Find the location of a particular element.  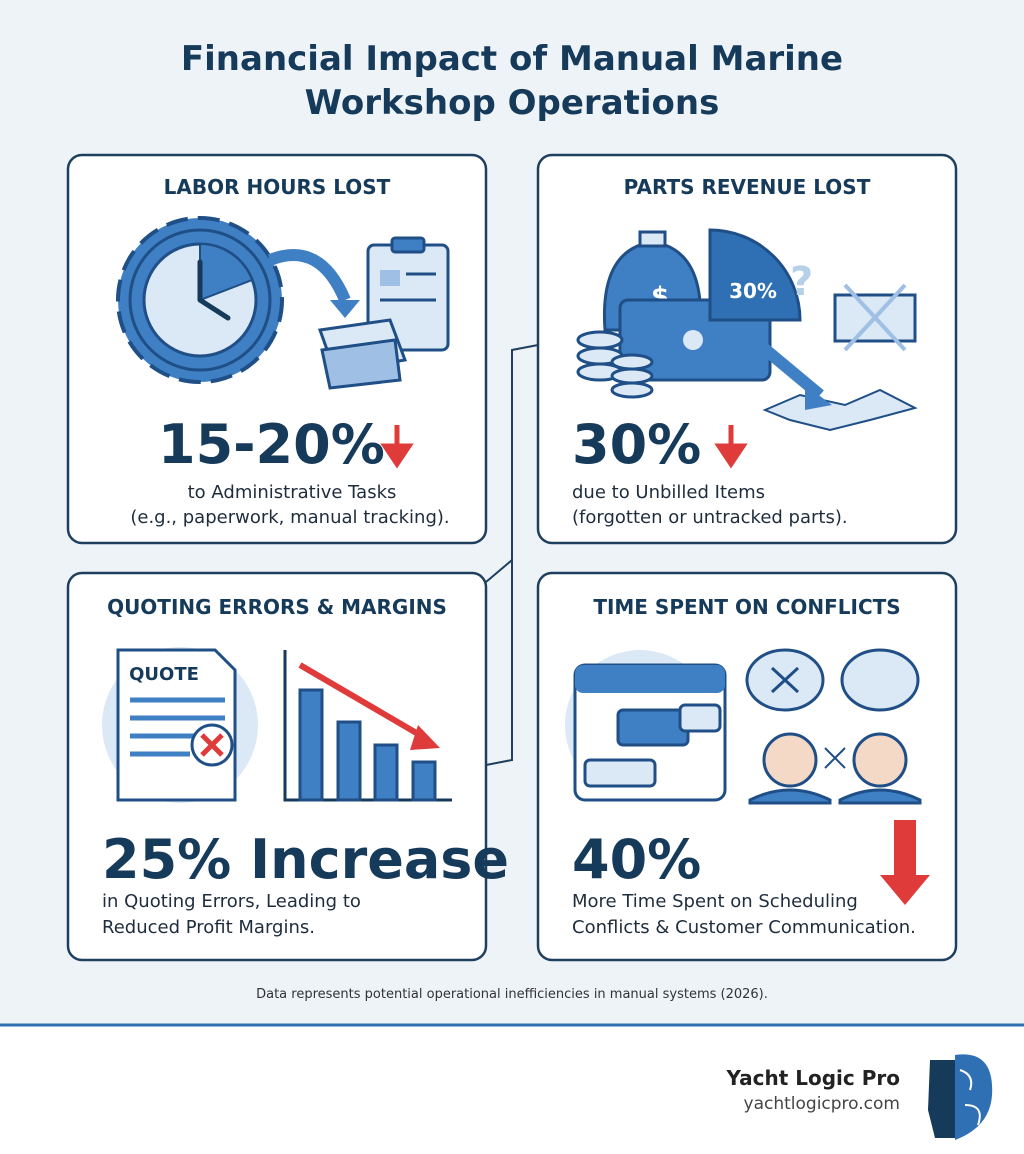

footer-background is located at coordinates (512, 1089).